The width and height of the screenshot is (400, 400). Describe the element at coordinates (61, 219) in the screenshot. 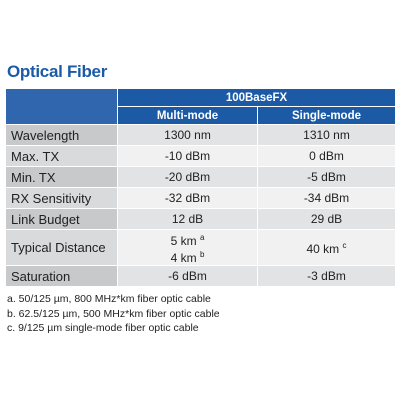

I see `row-label: Link Budget` at that location.